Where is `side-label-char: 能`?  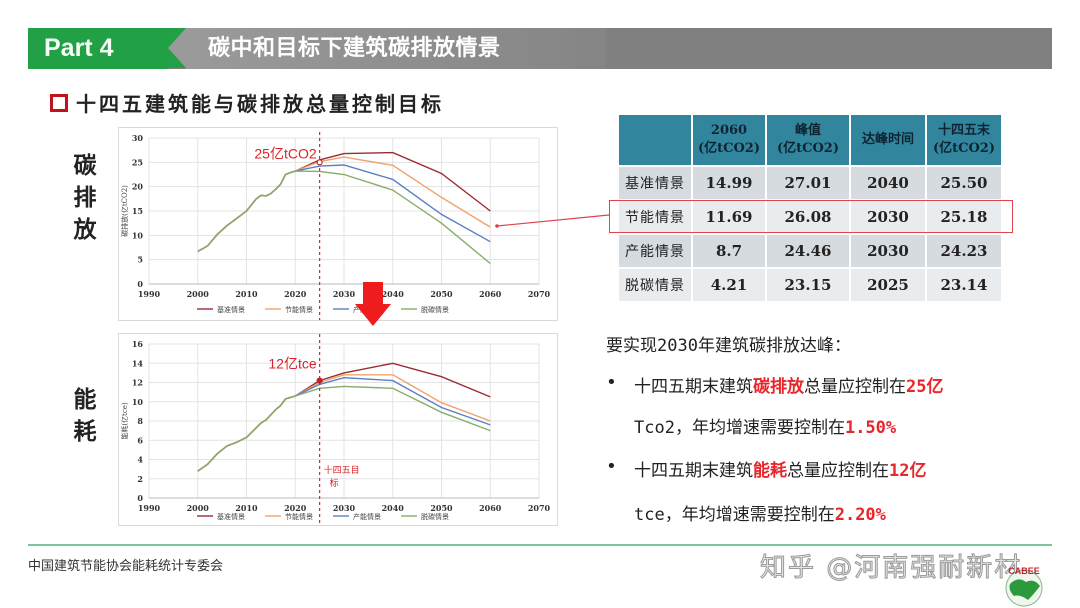 side-label-char: 能 is located at coordinates (85, 399).